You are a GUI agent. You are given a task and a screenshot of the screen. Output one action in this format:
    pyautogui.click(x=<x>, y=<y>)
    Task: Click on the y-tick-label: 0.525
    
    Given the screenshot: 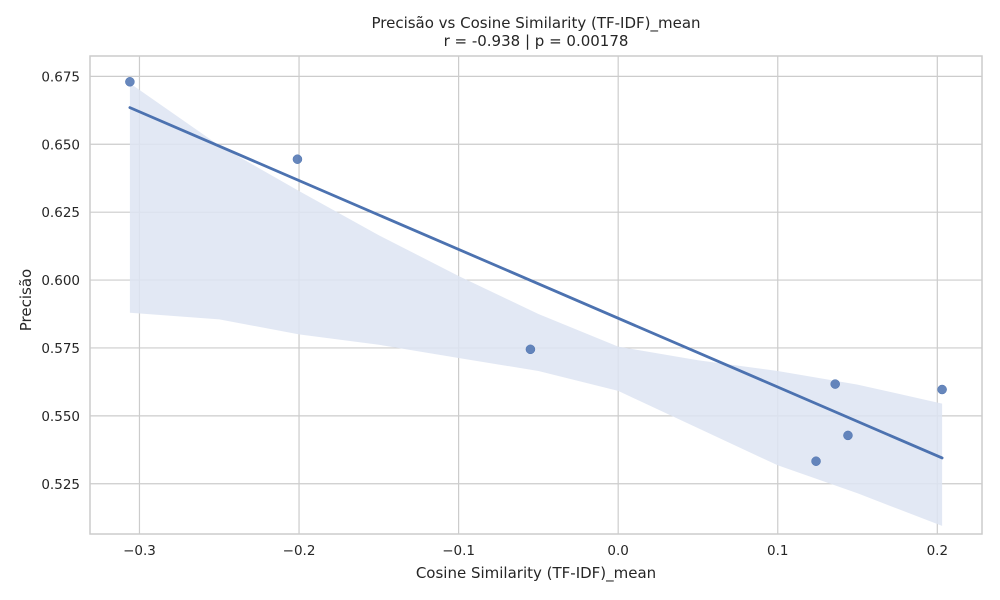 What is the action you would take?
    pyautogui.click(x=60, y=485)
    